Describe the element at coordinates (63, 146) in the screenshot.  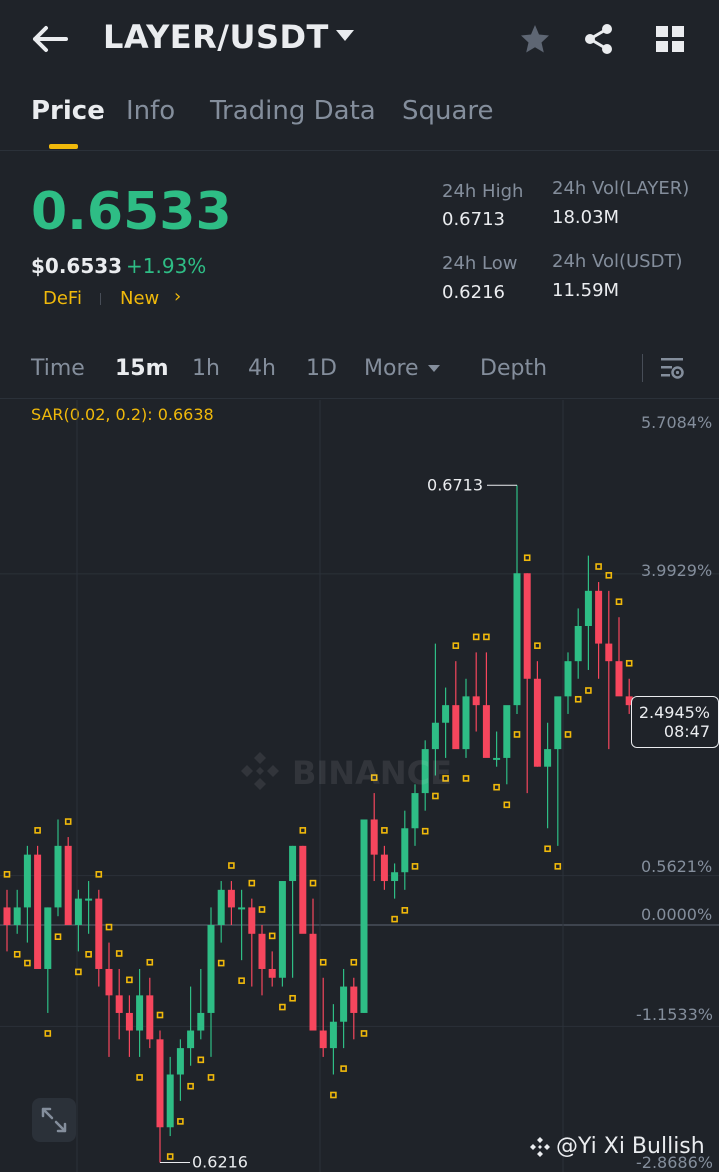
I see `active-tab-indicator` at that location.